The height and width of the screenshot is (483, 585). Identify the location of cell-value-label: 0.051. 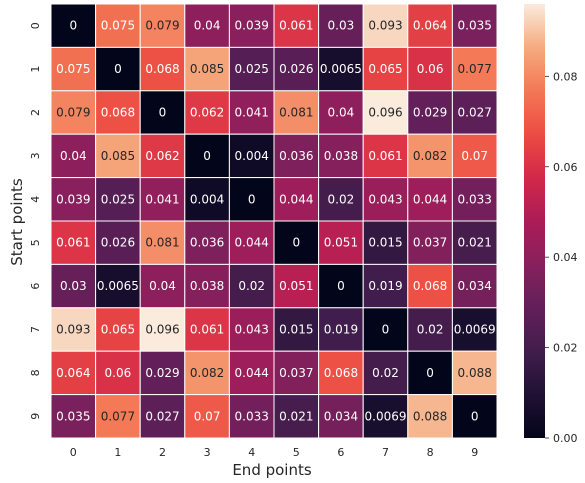
(296, 286).